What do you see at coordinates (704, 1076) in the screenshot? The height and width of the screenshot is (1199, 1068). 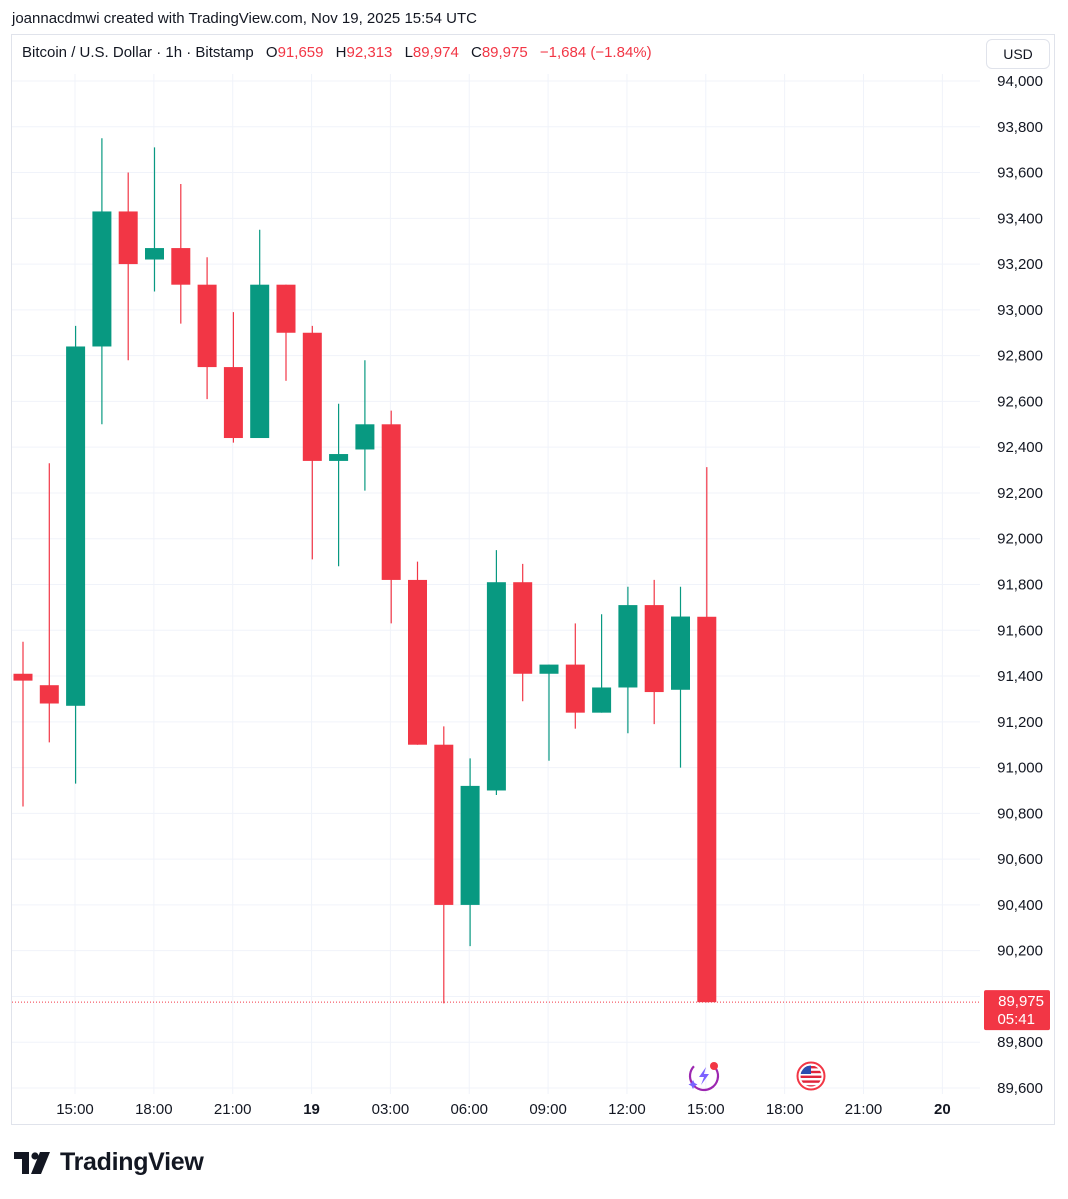 I see `lightning-event-icon` at bounding box center [704, 1076].